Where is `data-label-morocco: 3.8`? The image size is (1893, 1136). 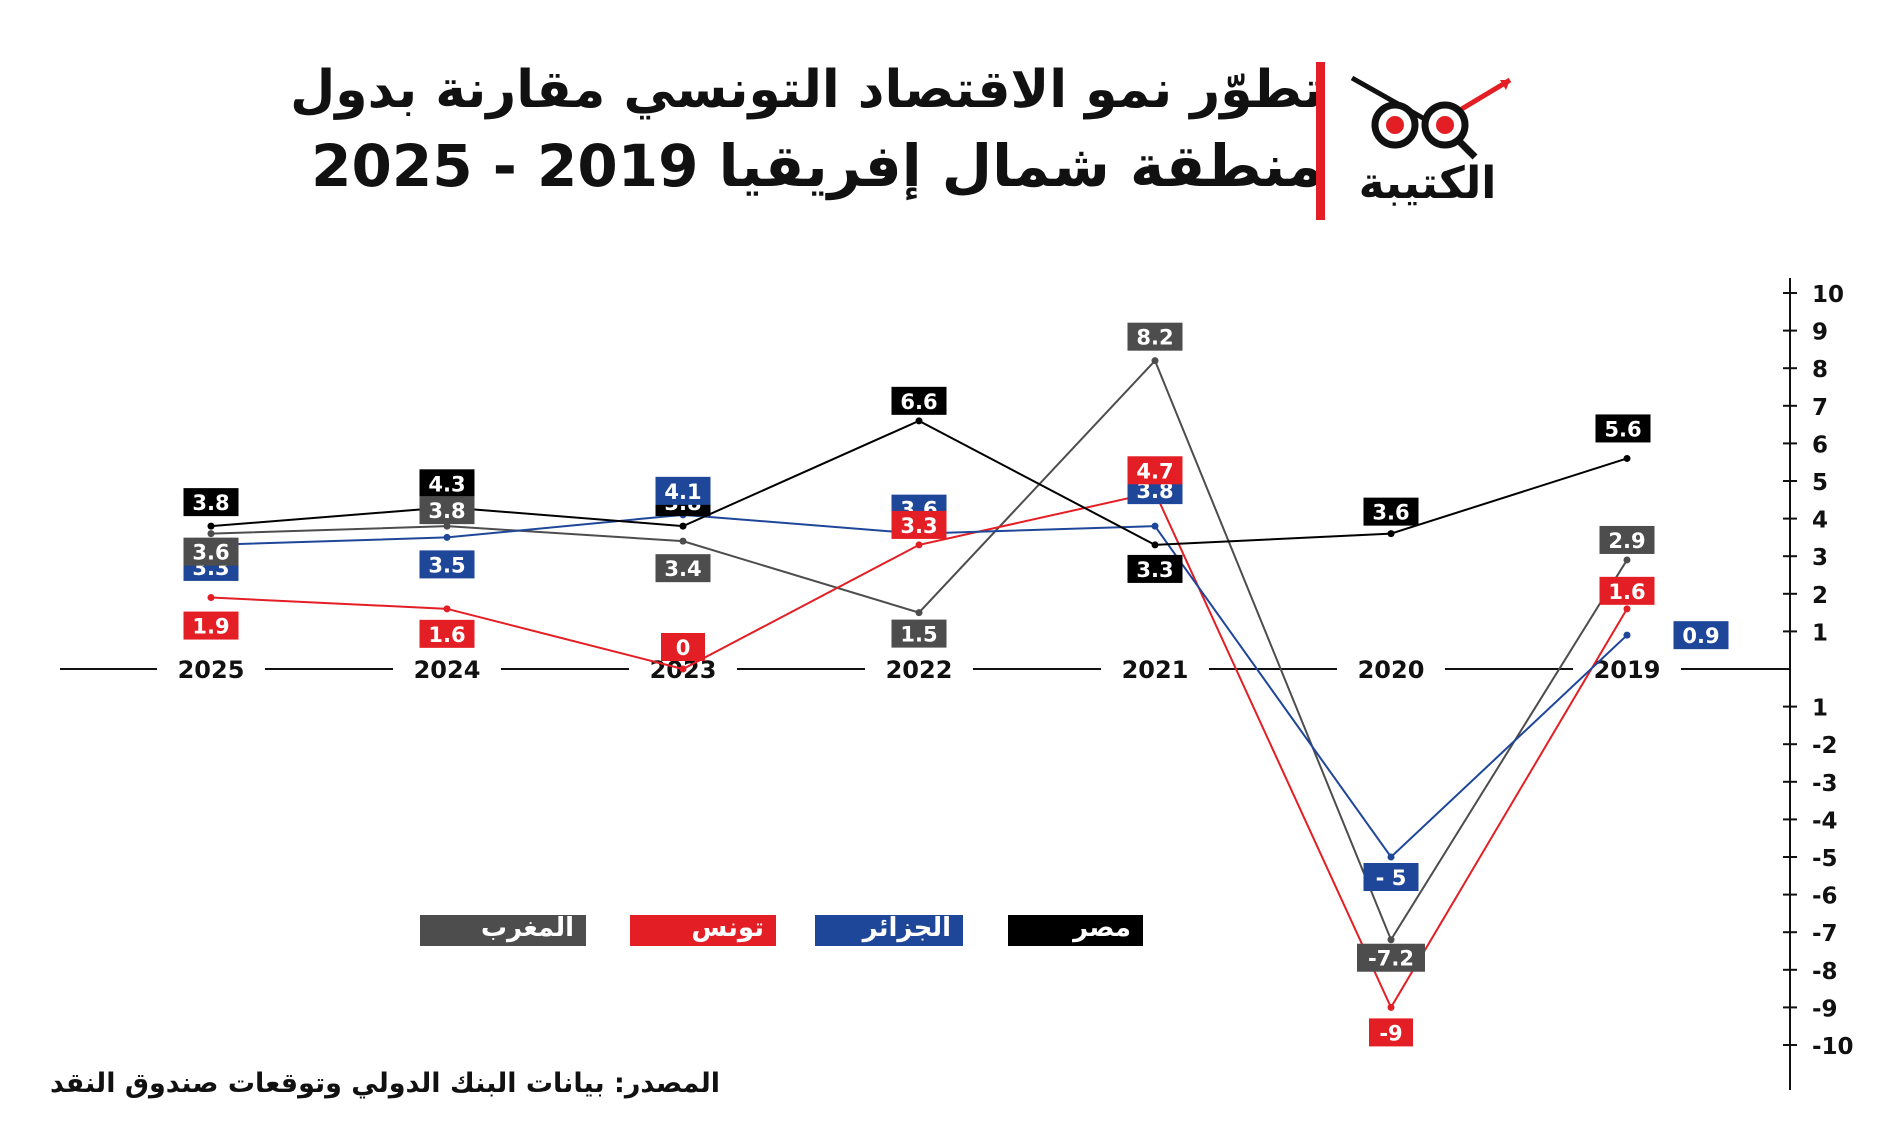 data-label-morocco: 3.8 is located at coordinates (447, 510).